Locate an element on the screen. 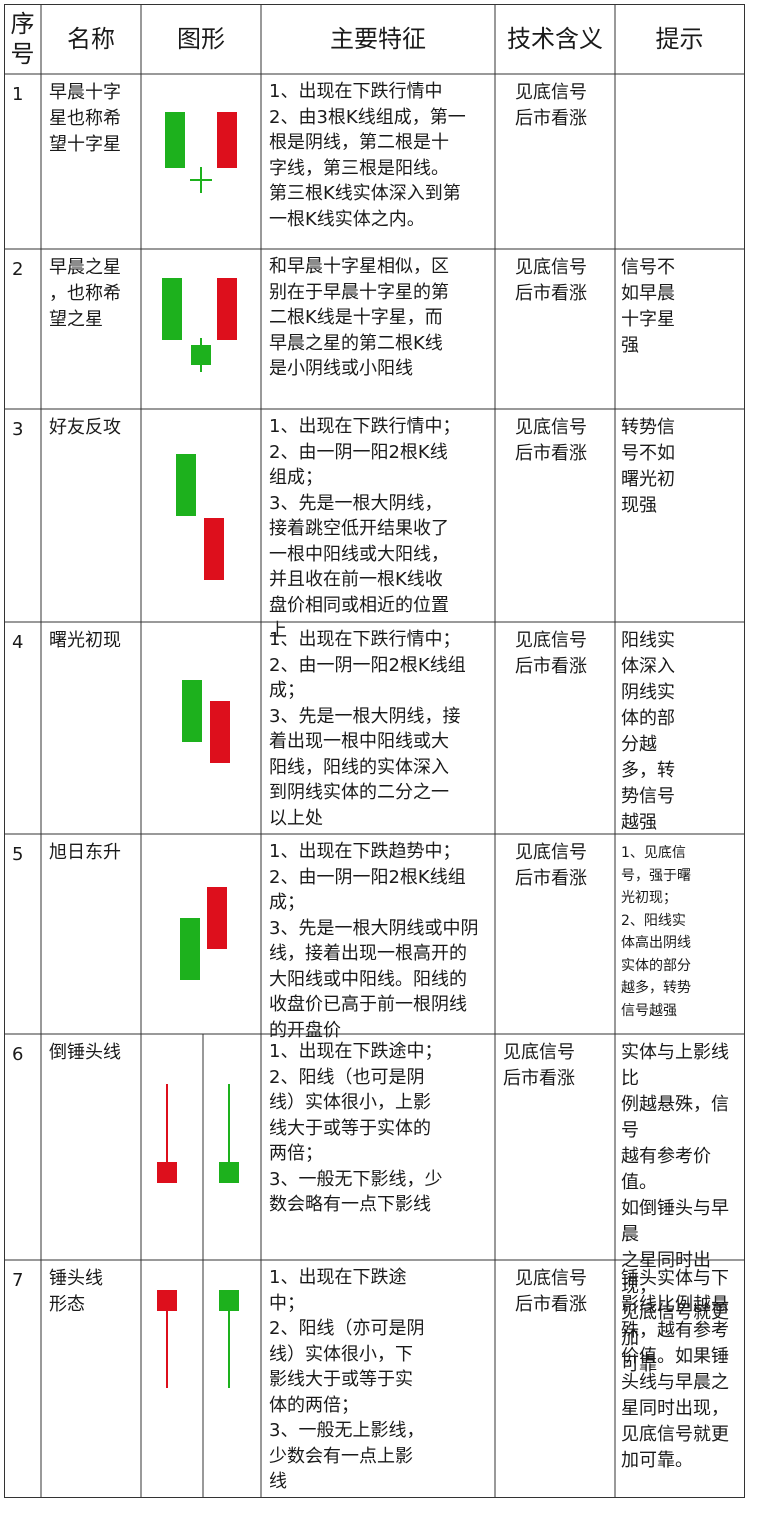 The width and height of the screenshot is (768, 1517). row-index: 1 is located at coordinates (18, 94).